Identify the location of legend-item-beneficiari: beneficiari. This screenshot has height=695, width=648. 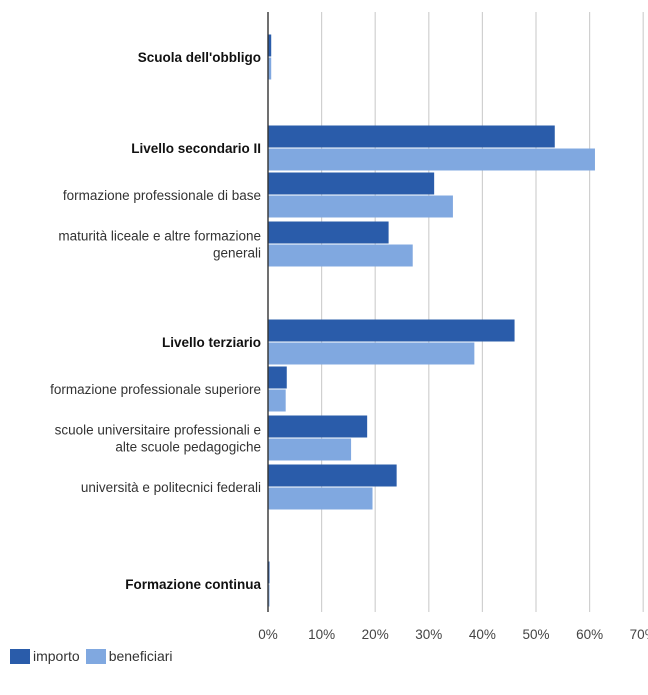
(129, 656).